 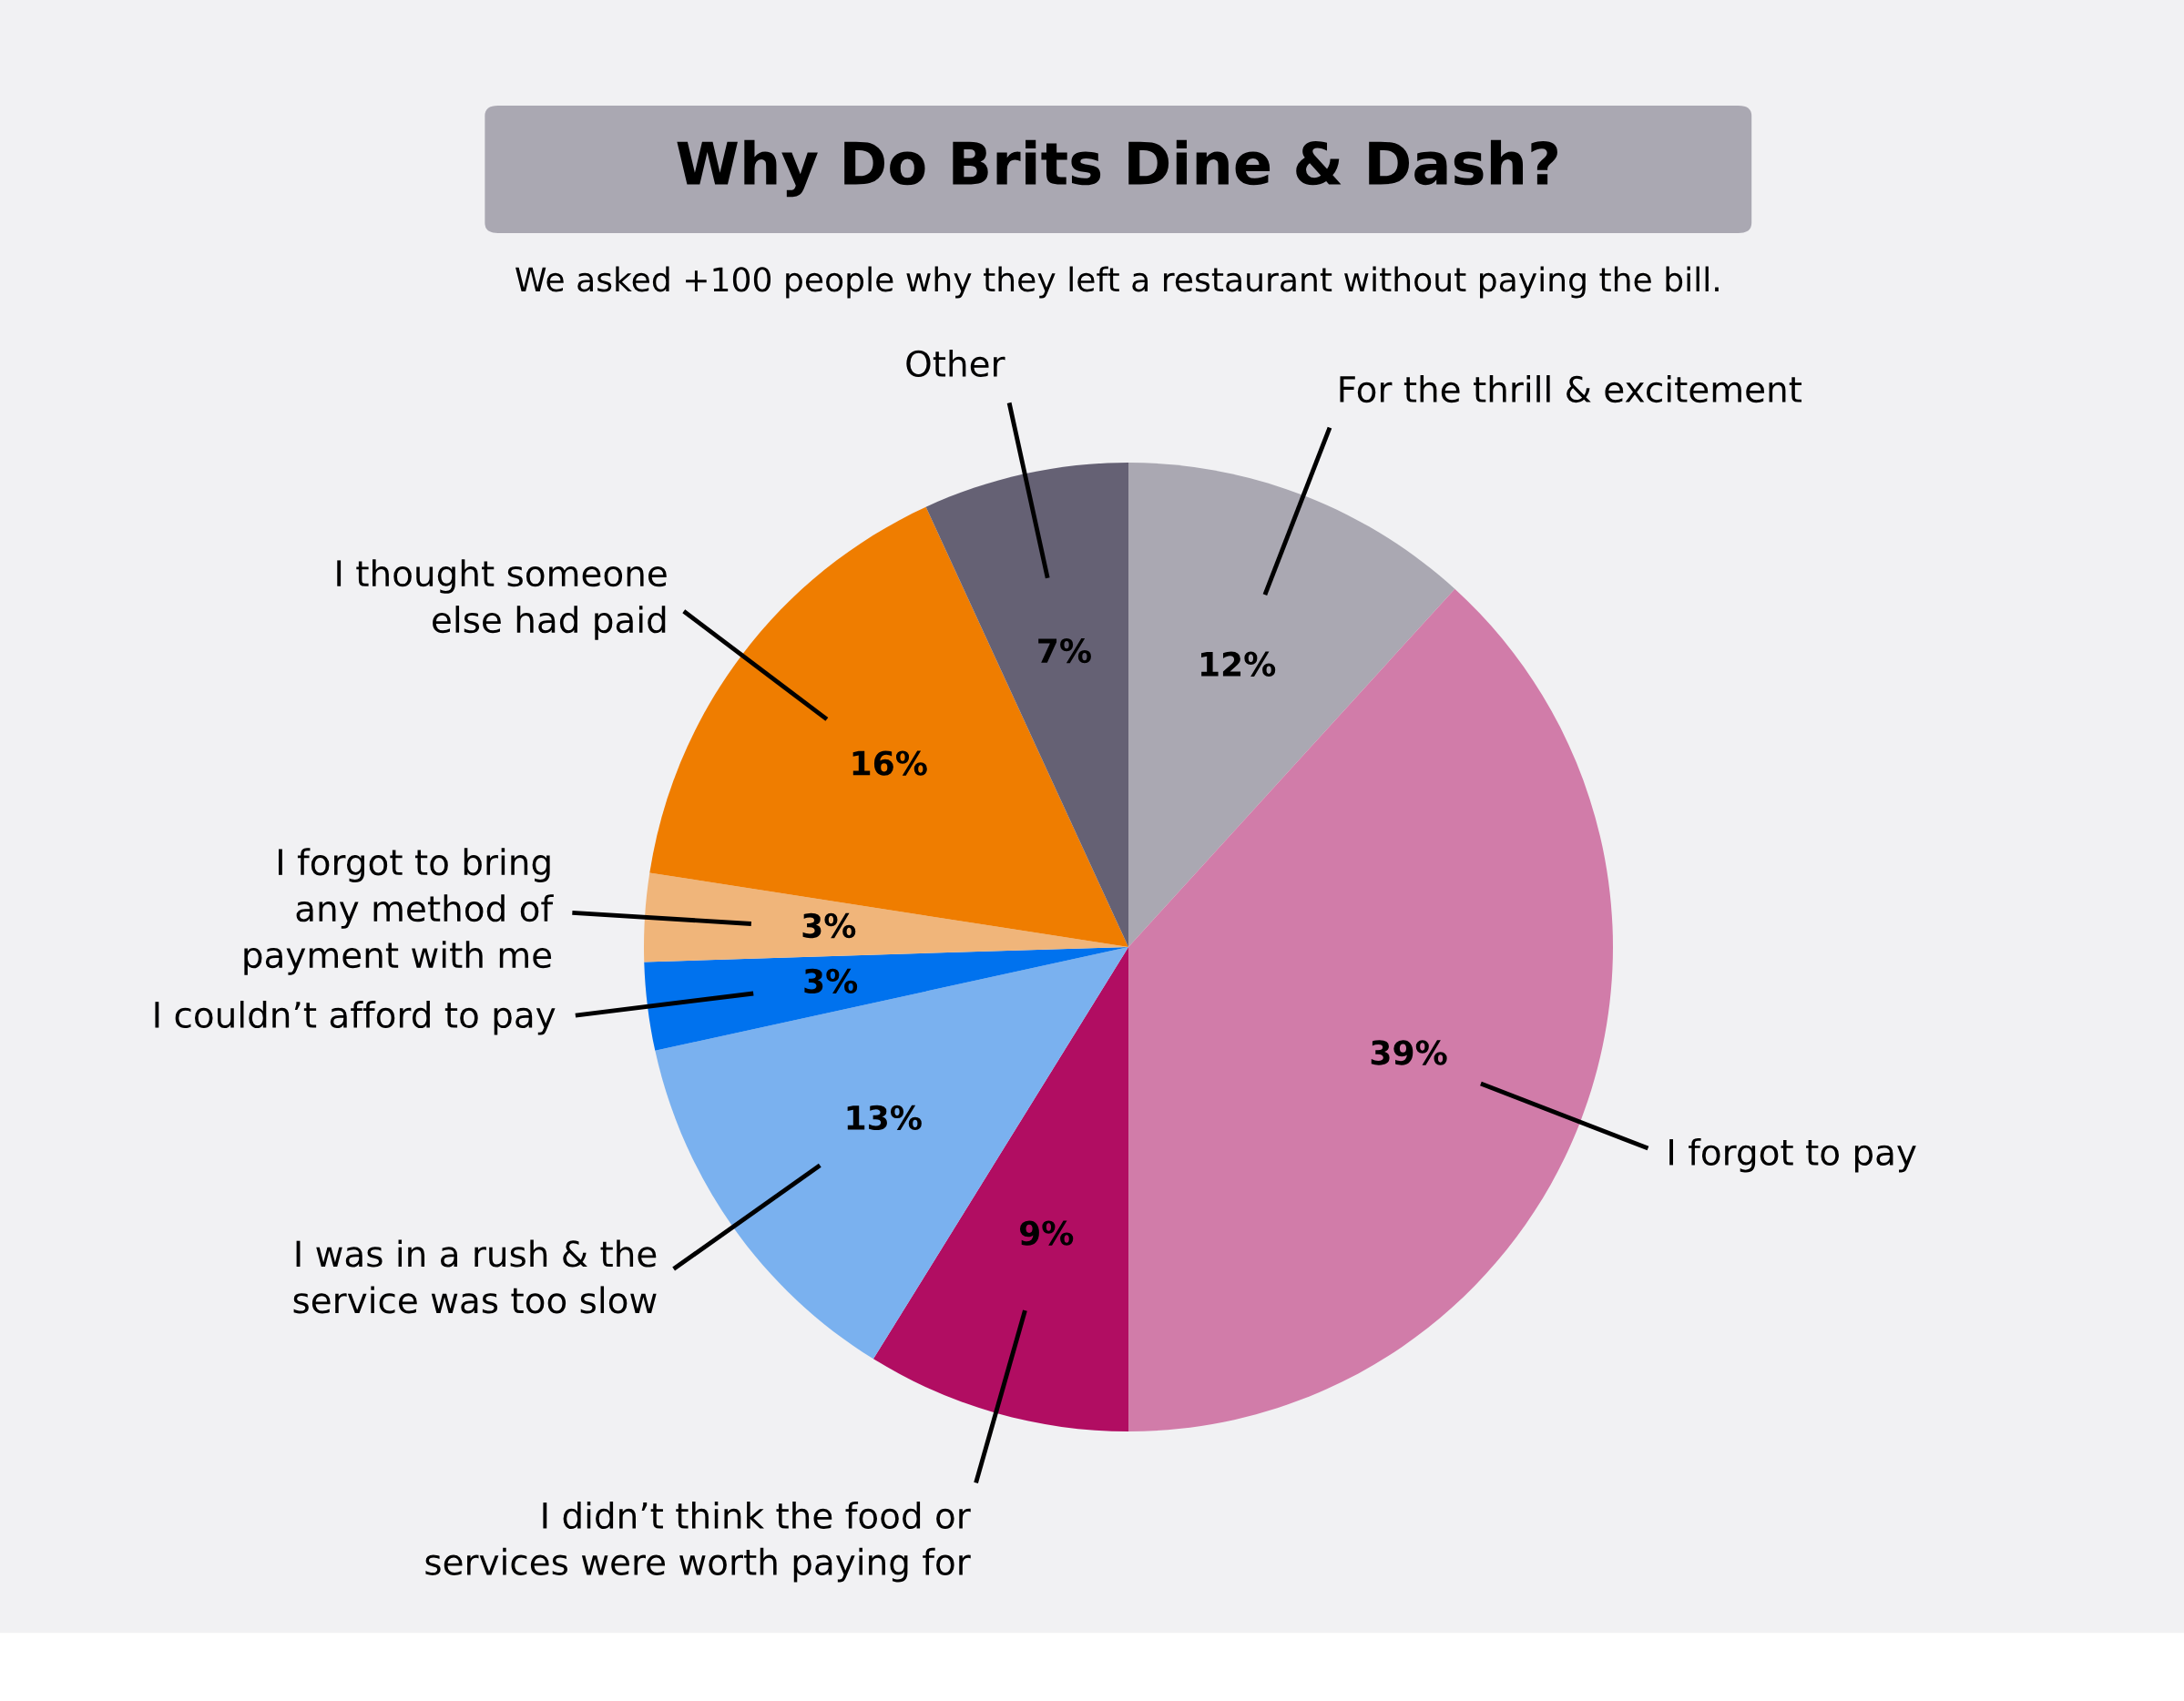 What do you see at coordinates (1793, 1155) in the screenshot?
I see `slice-label: I forgot to pay` at bounding box center [1793, 1155].